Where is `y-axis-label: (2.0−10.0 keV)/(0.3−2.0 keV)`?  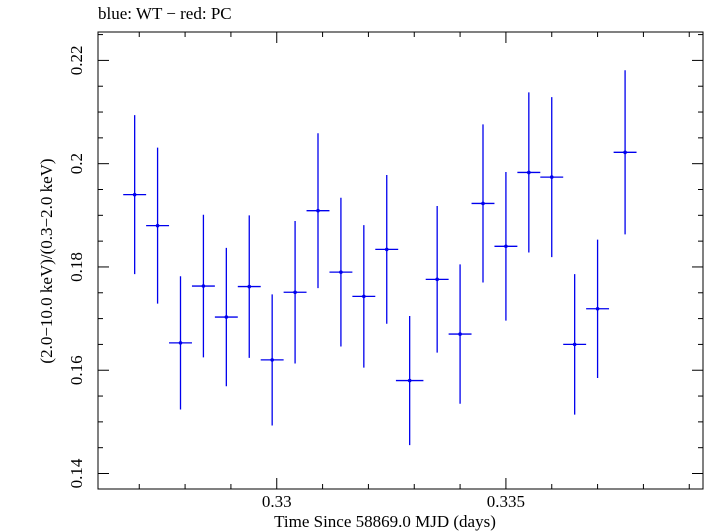 y-axis-label: (2.0−10.0 keV)/(0.3−2.0 keV) is located at coordinates (46, 260).